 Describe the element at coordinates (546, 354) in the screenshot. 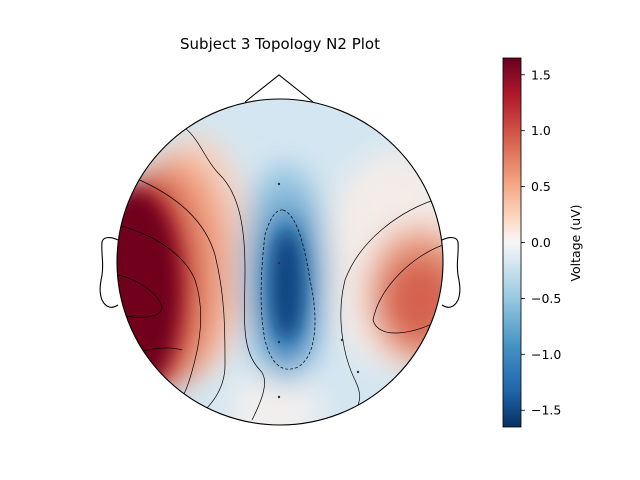

I see `colorbar-tick-label: −1.0` at that location.